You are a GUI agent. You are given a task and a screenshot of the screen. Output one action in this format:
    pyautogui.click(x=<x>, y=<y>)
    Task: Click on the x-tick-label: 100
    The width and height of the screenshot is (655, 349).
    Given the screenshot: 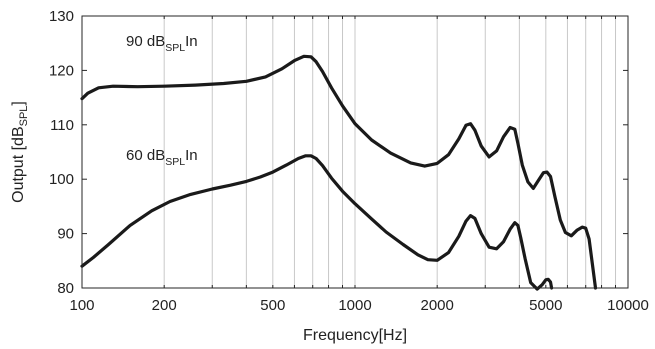 What is the action you would take?
    pyautogui.click(x=81, y=305)
    